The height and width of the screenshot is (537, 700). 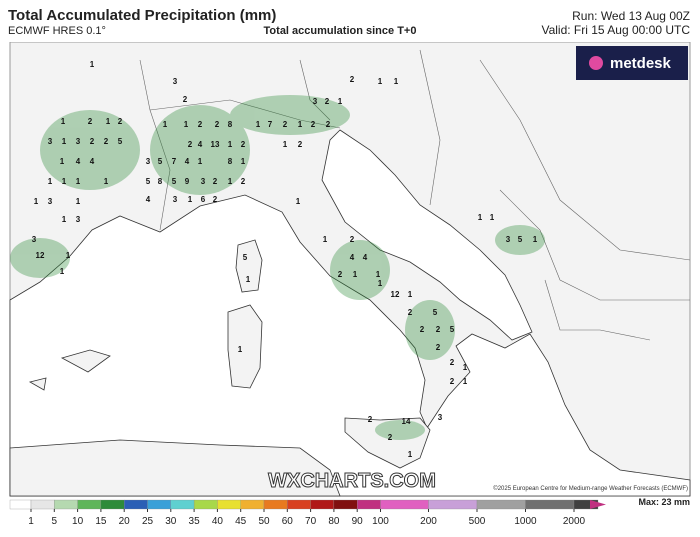 What do you see at coordinates (171, 521) in the screenshot?
I see `colorbar-tick-label: 30` at bounding box center [171, 521].